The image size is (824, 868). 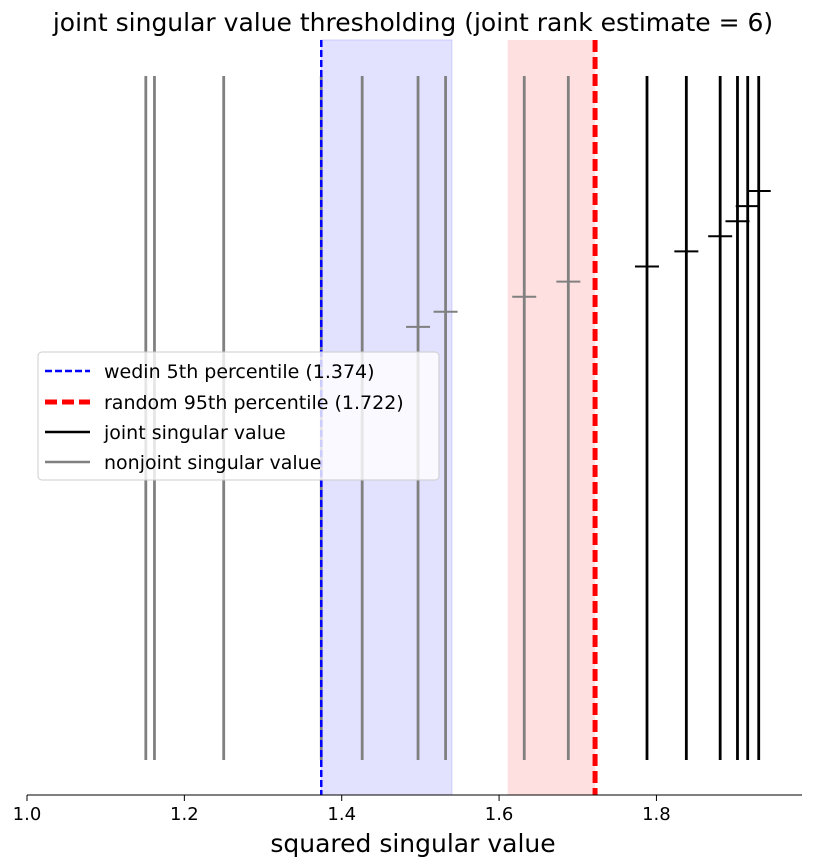 I want to click on x-axis: 1.0 1.2 1.4 1.6 1.8, so click(x=407, y=809).